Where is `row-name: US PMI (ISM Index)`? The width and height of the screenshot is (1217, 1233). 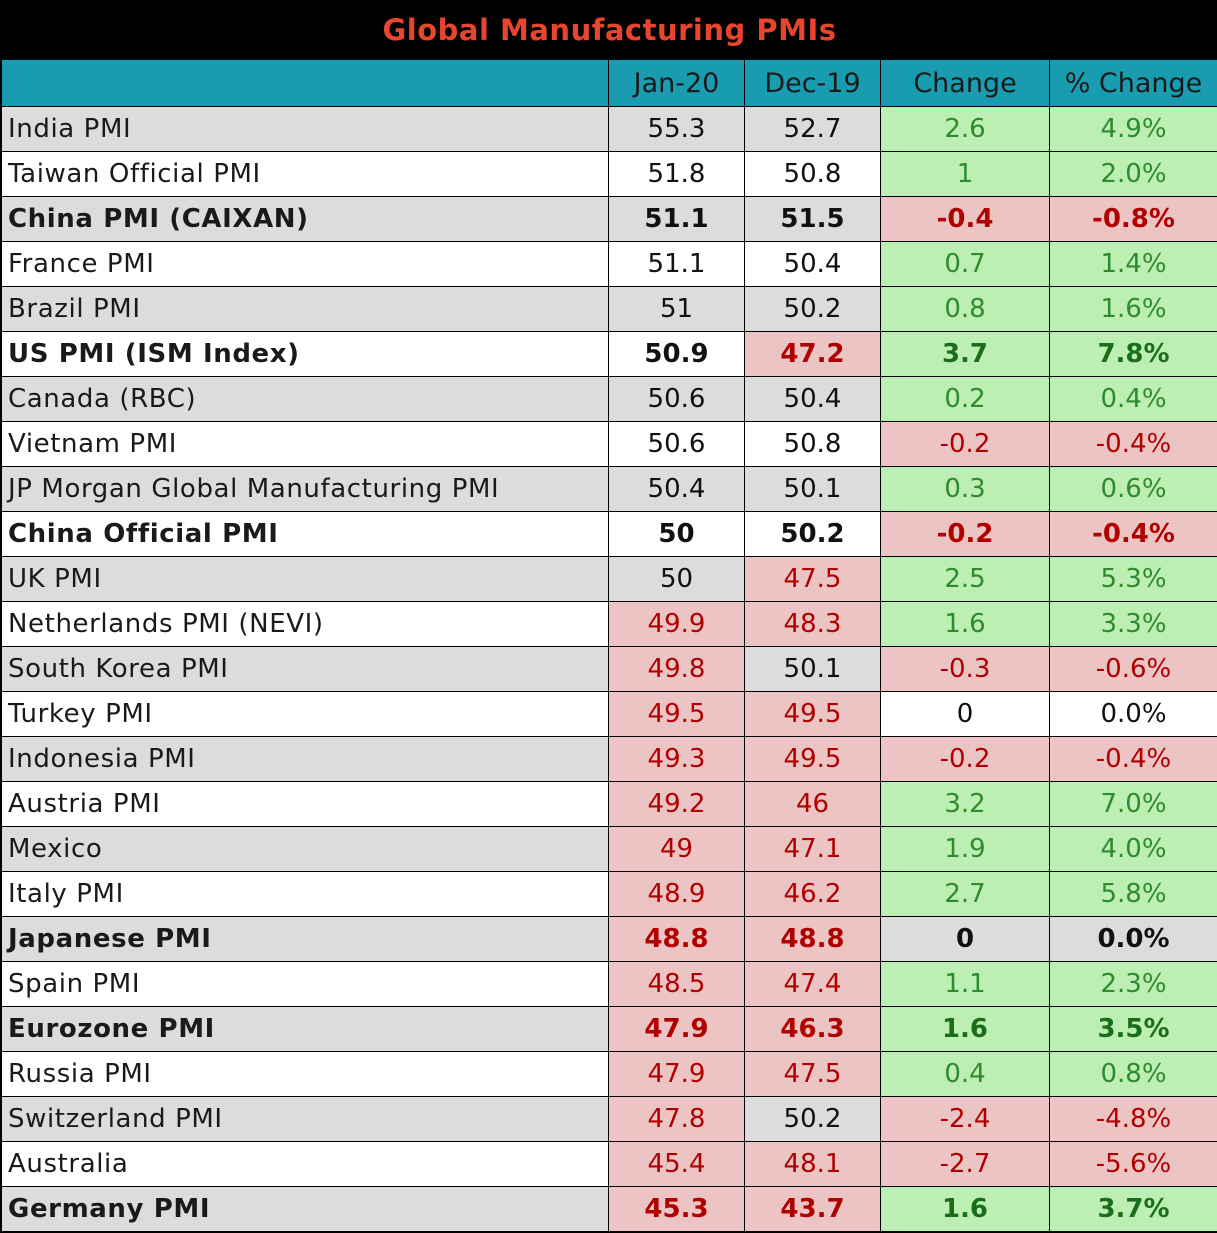 row-name: US PMI (ISM Index) is located at coordinates (154, 354).